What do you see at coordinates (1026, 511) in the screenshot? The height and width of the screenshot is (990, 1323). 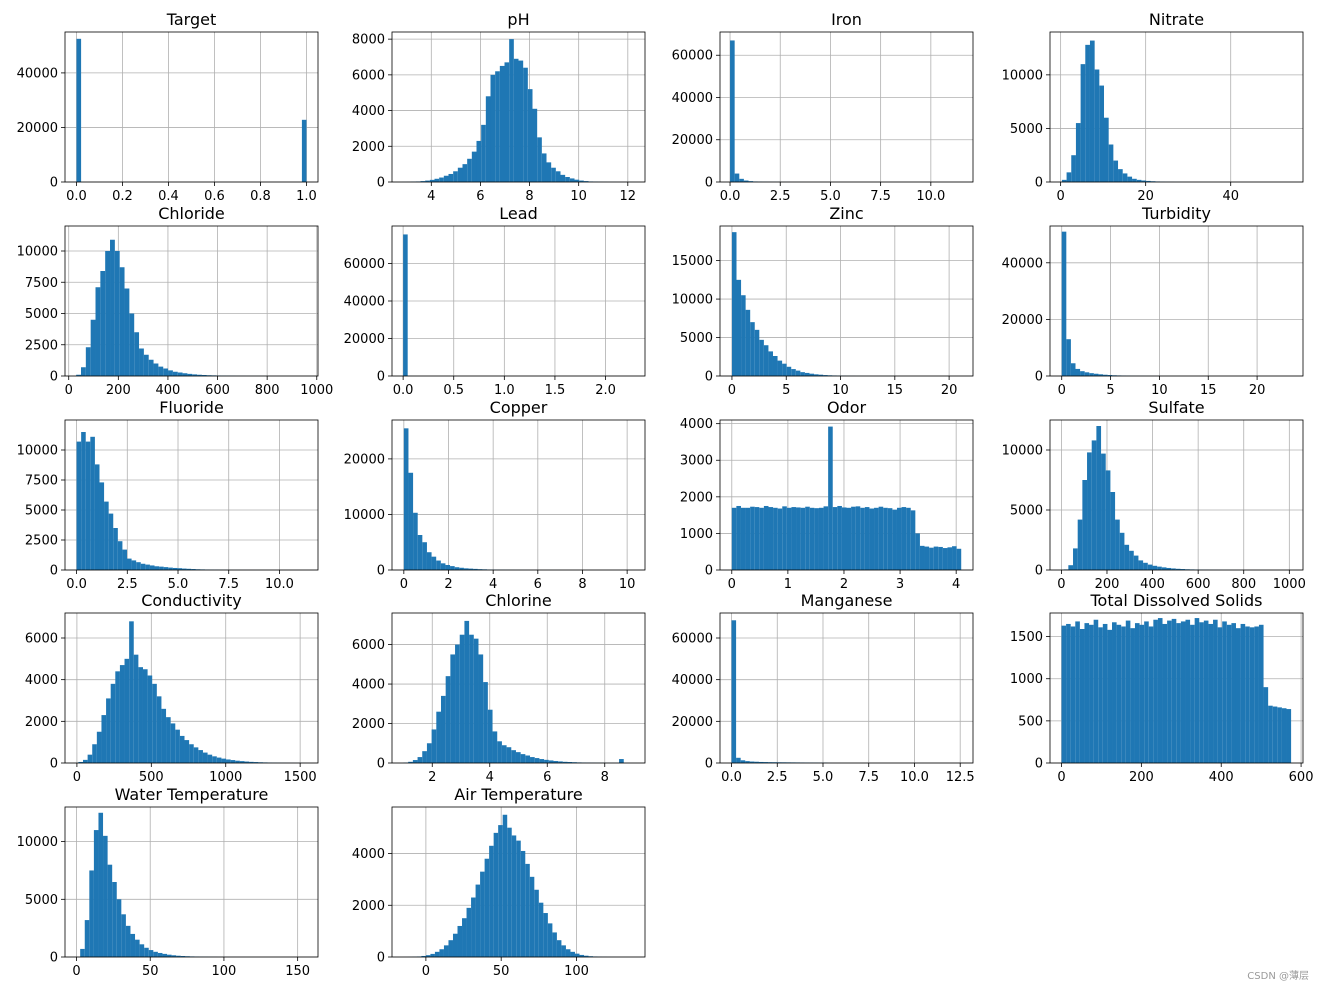 I see `y-tick-label: 5000` at bounding box center [1026, 511].